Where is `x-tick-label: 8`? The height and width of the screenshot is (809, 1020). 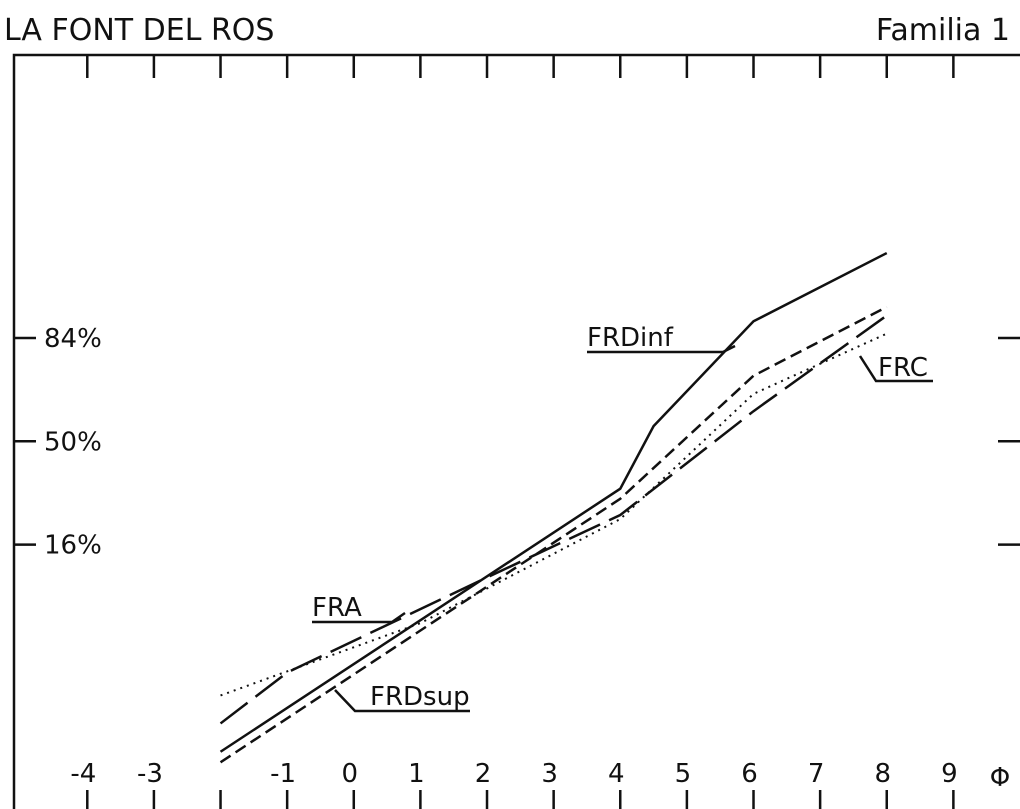
x-tick-label: 8 is located at coordinates (882, 774).